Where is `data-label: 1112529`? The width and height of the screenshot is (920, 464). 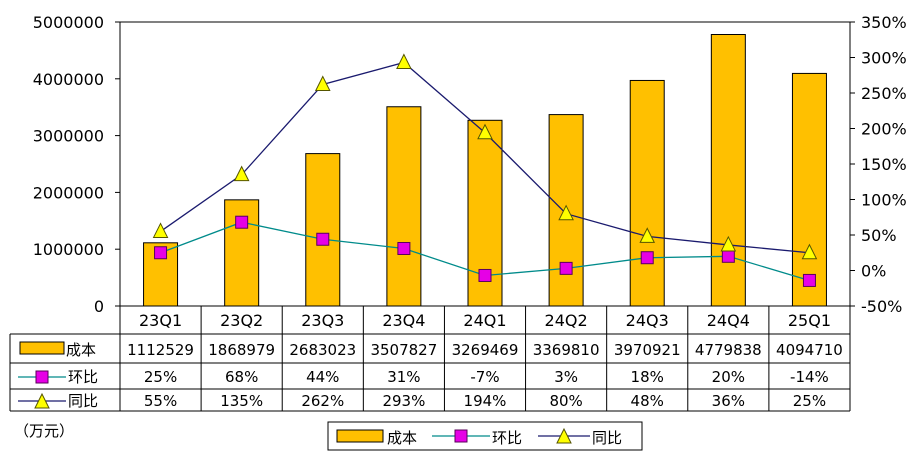 data-label: 1112529 is located at coordinates (160, 350).